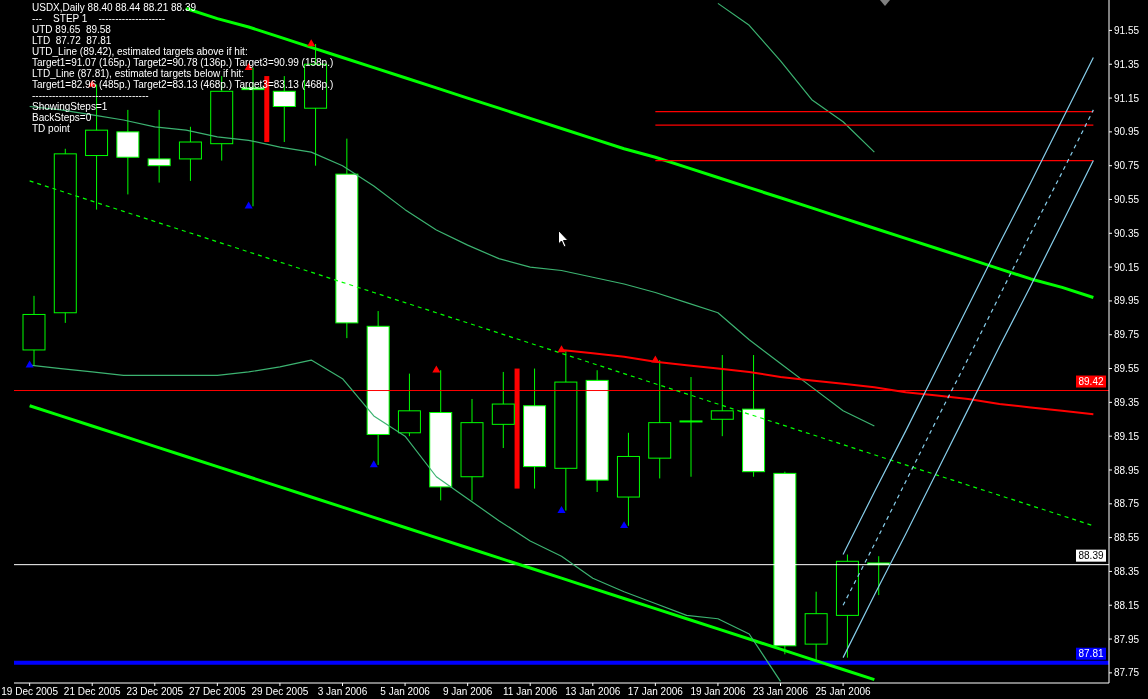  What do you see at coordinates (1127, 301) in the screenshot?
I see `y-tick-label: 89.95` at bounding box center [1127, 301].